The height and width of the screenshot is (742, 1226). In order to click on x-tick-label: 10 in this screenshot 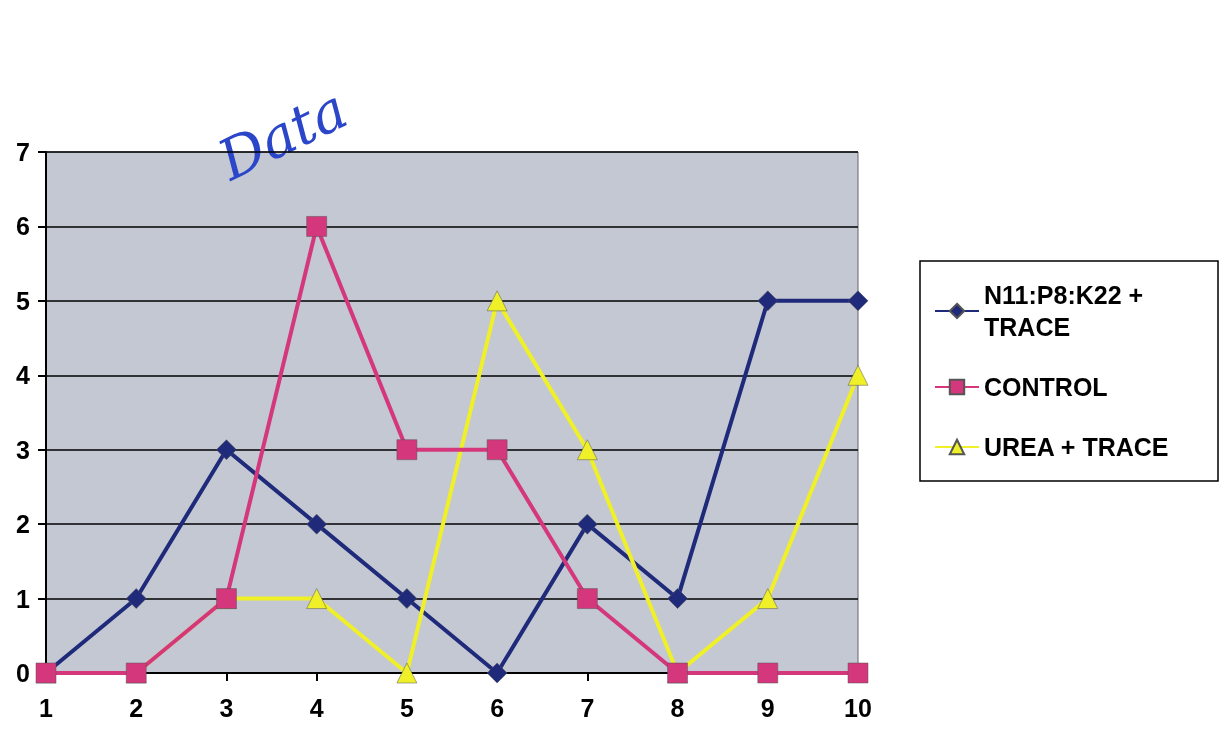, I will do `click(858, 707)`.